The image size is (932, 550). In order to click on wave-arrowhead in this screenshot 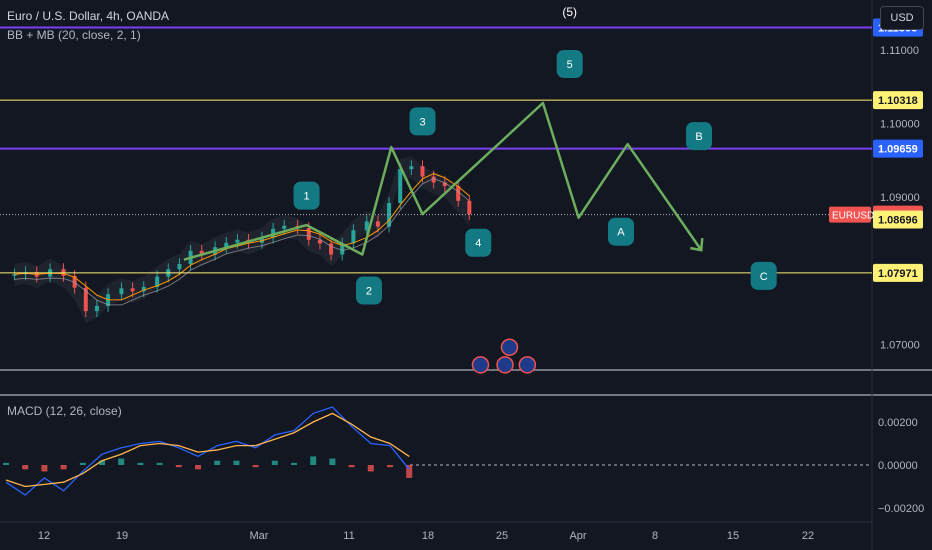, I will do `click(697, 244)`.